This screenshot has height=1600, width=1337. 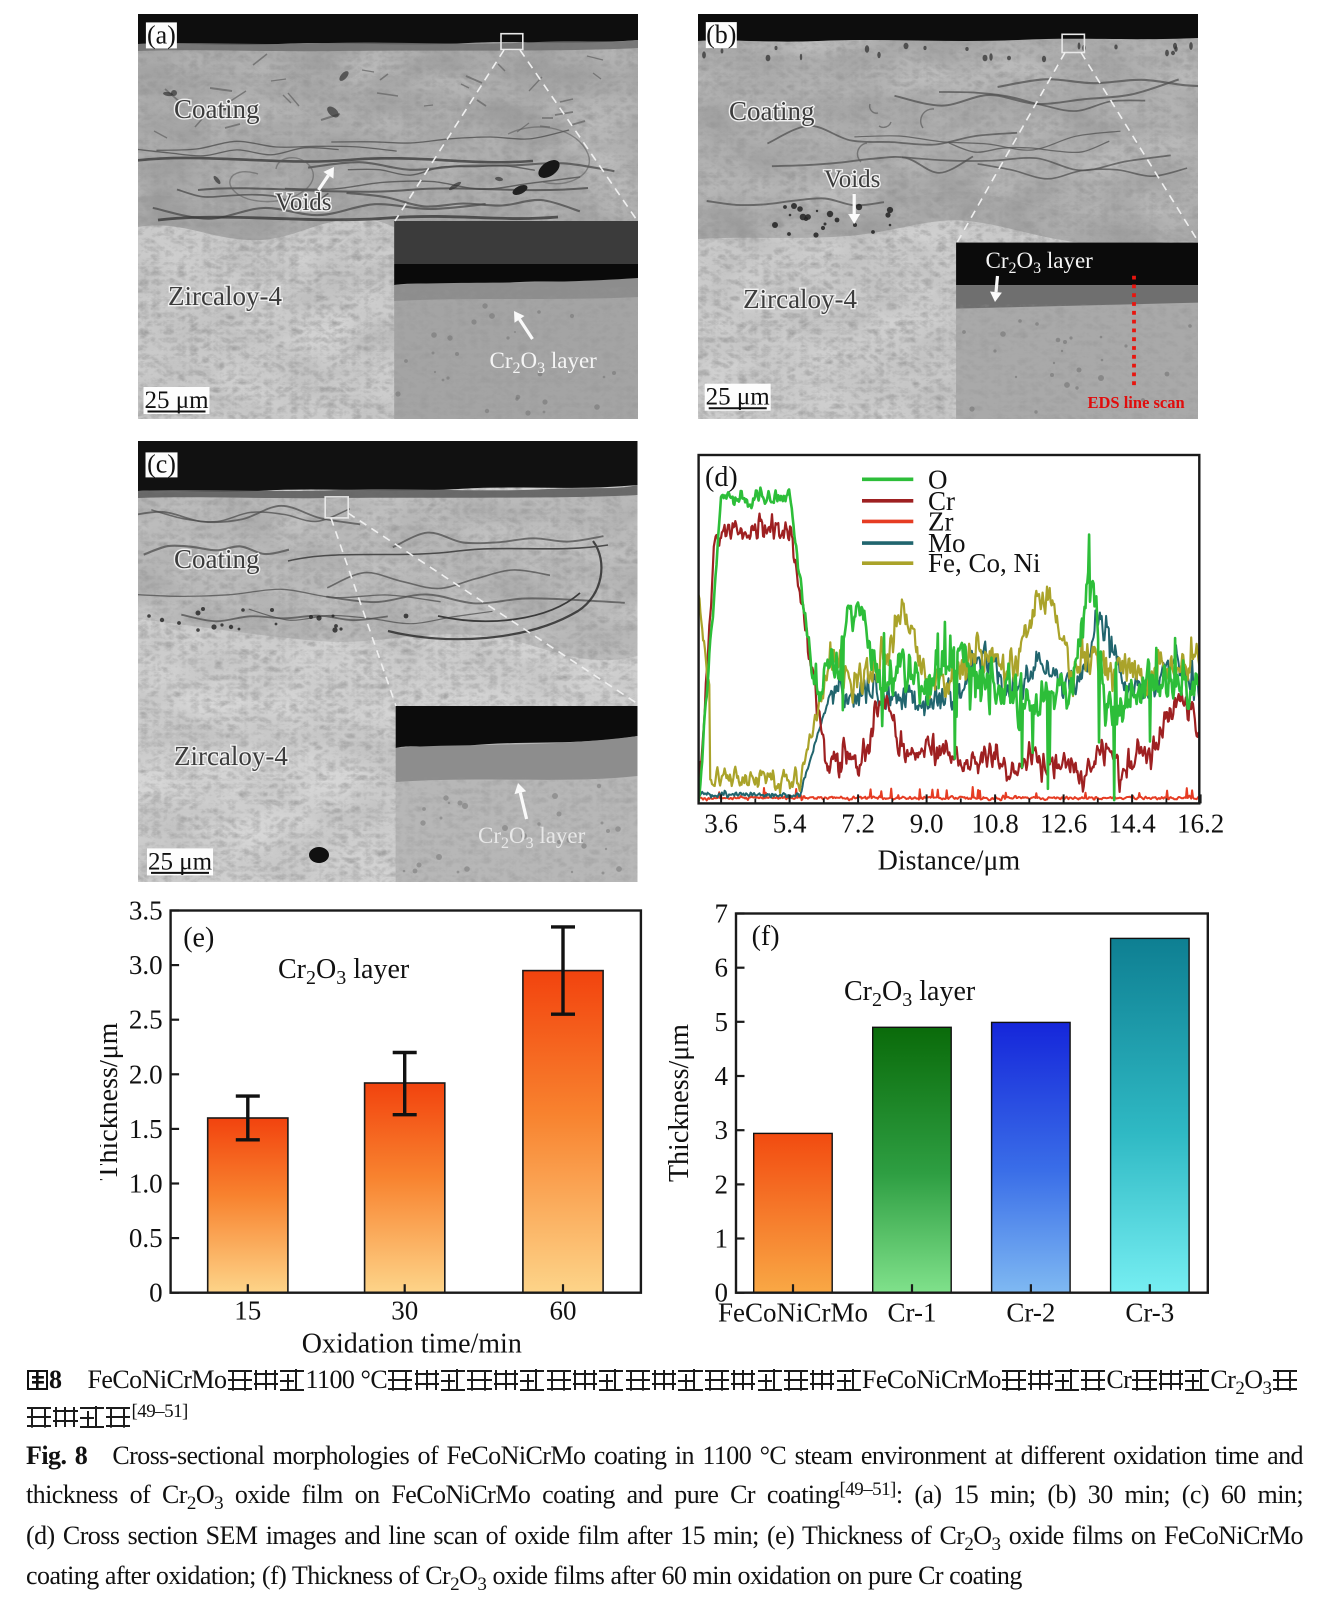 I want to click on svg-text: 16.2, so click(x=1200, y=823).